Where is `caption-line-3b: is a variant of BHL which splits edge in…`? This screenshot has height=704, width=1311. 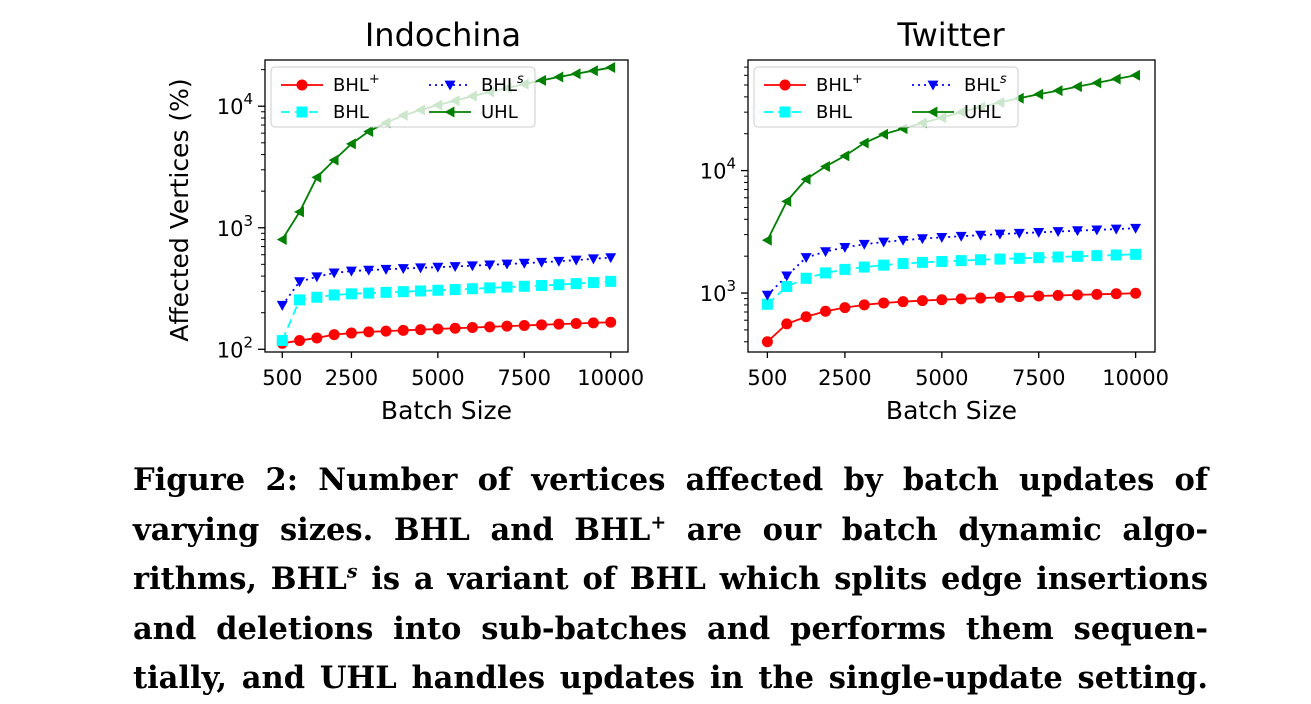
caption-line-3b: is a variant of BHL which splits edge in… is located at coordinates (782, 579).